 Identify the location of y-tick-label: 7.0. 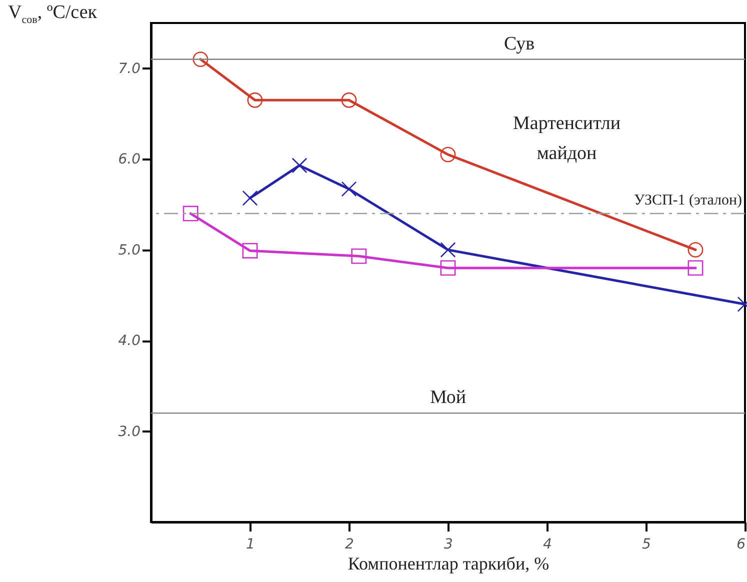
(129, 68).